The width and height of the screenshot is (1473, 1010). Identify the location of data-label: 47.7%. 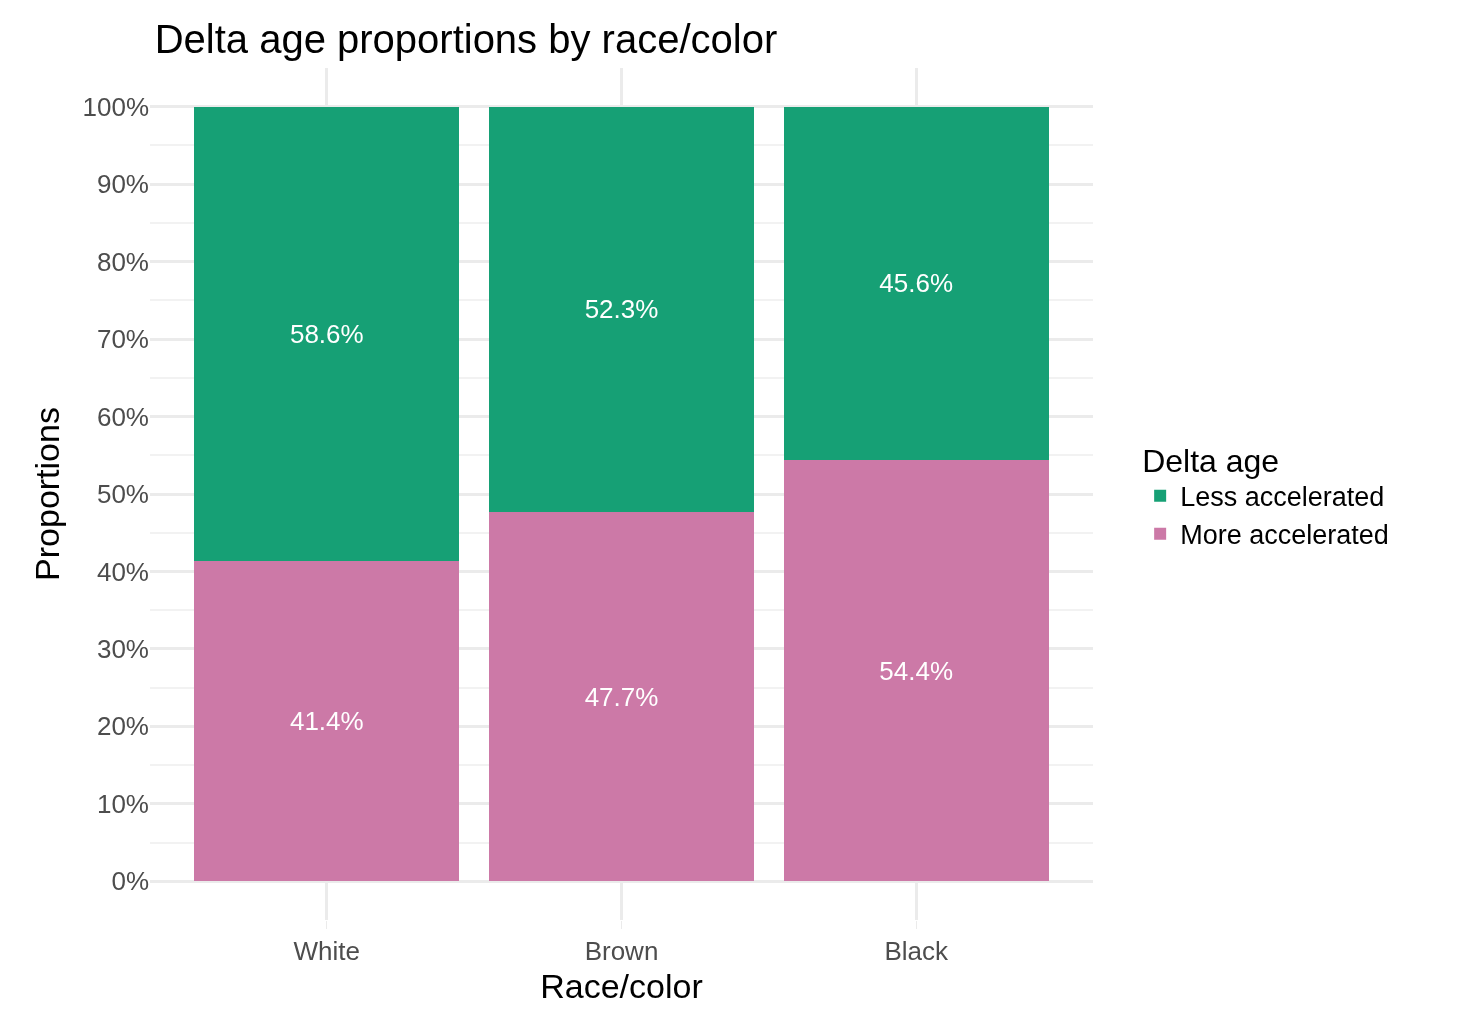
(621, 696).